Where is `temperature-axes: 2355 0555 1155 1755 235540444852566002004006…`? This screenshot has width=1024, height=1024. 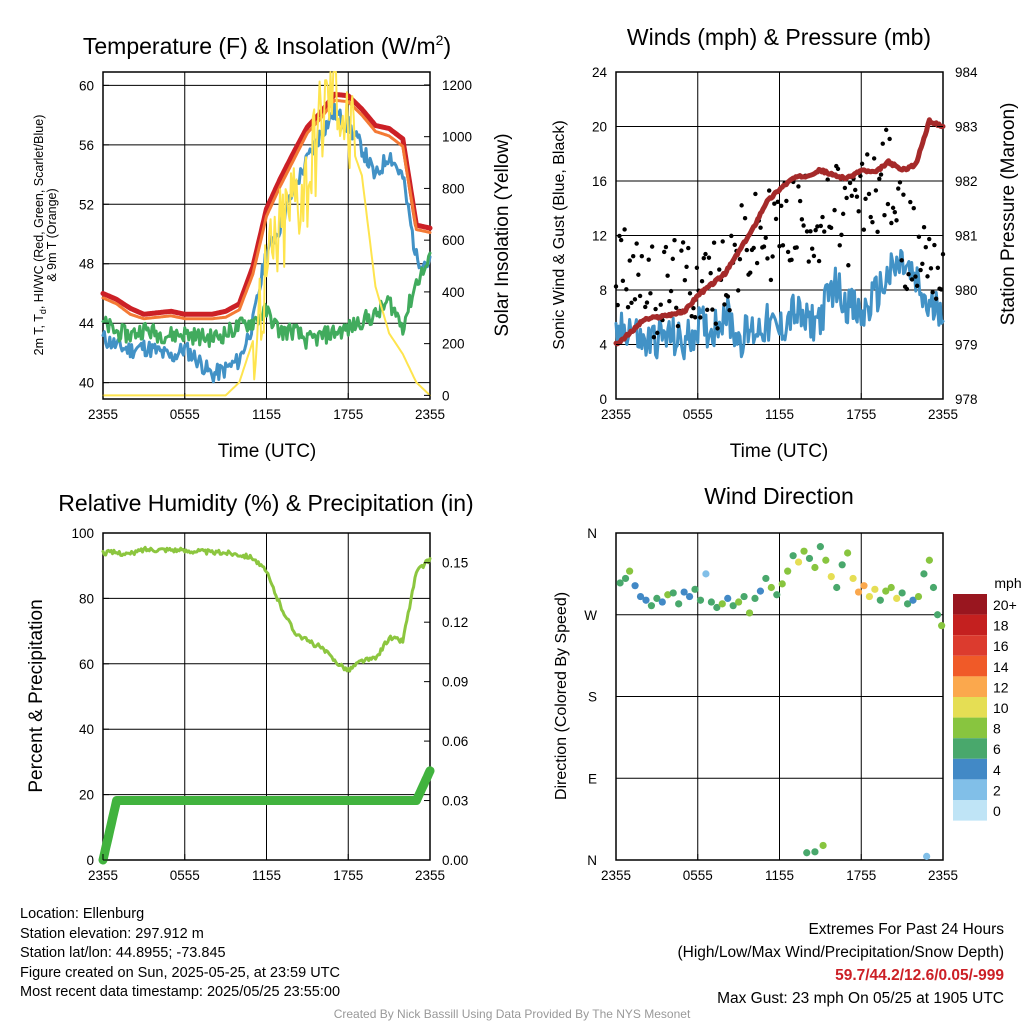 temperature-axes: 2355 0555 1155 1755 235540444852566002004006… is located at coordinates (275, 250).